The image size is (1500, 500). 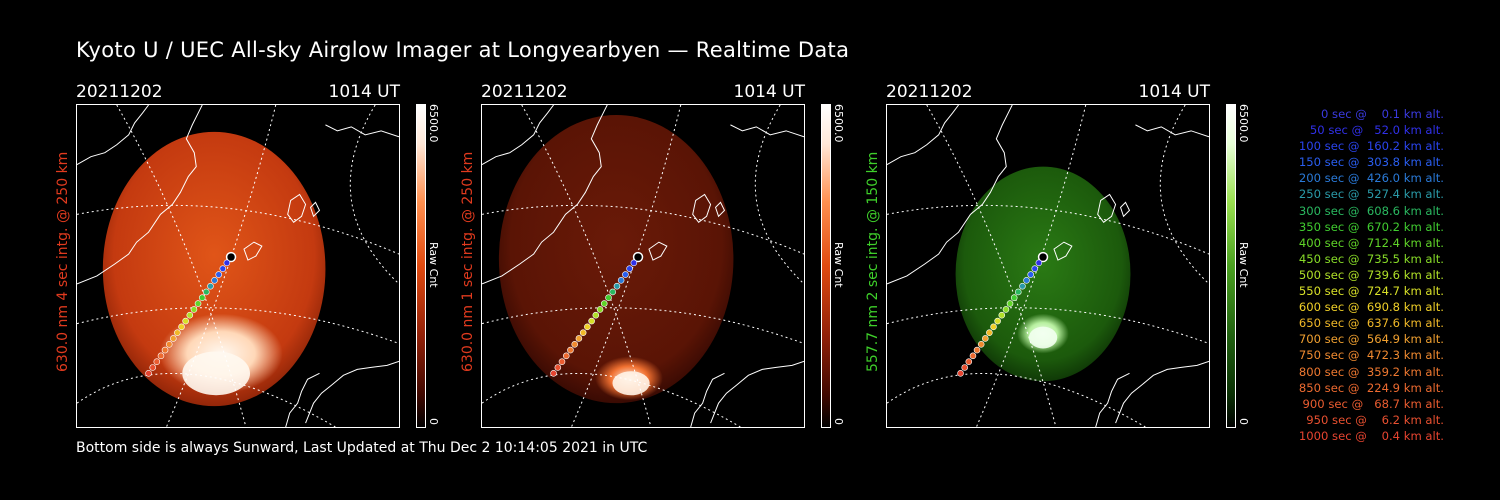 I want to click on legend-row: 650 sec @ 637.6 km alt., so click(x=1369, y=323).